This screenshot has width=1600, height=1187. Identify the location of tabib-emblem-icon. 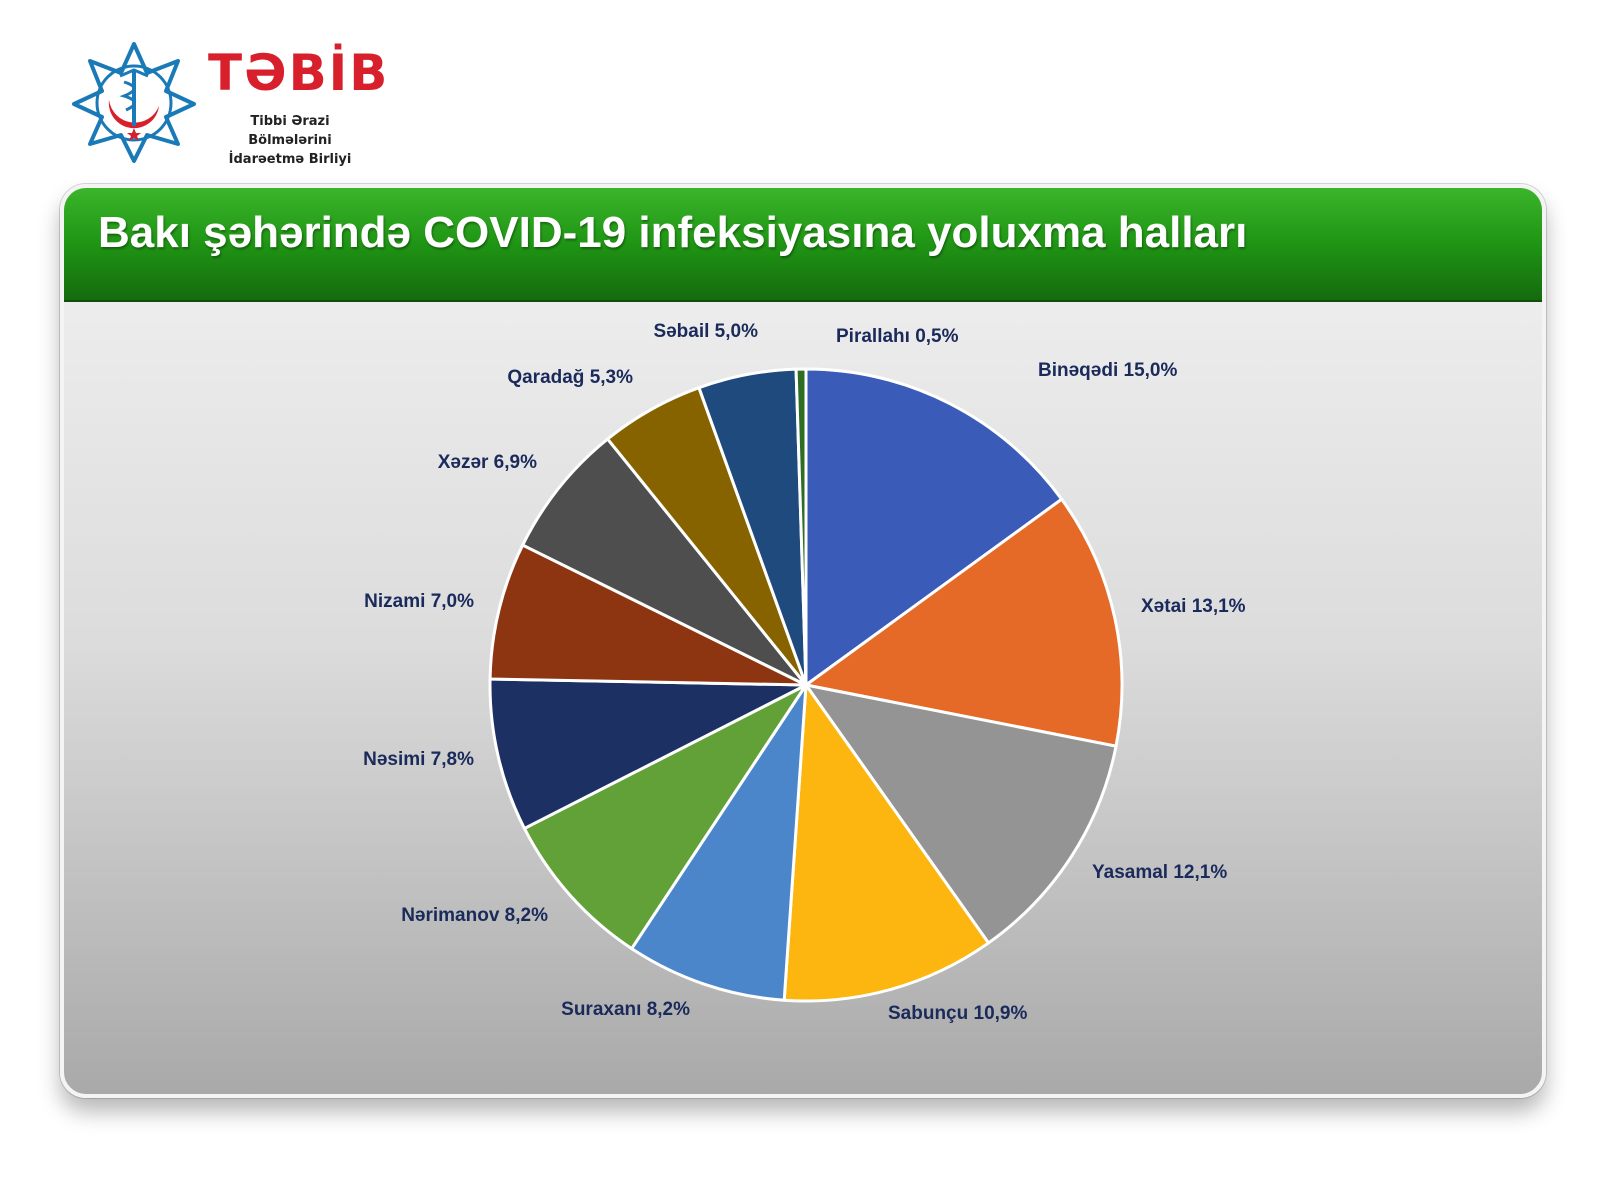
(134, 102).